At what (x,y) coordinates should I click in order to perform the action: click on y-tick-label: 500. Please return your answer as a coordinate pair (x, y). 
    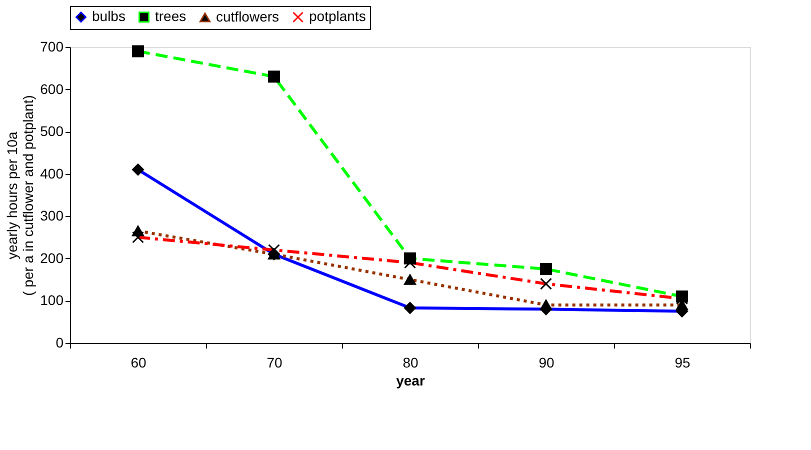
    Looking at the image, I should click on (52, 131).